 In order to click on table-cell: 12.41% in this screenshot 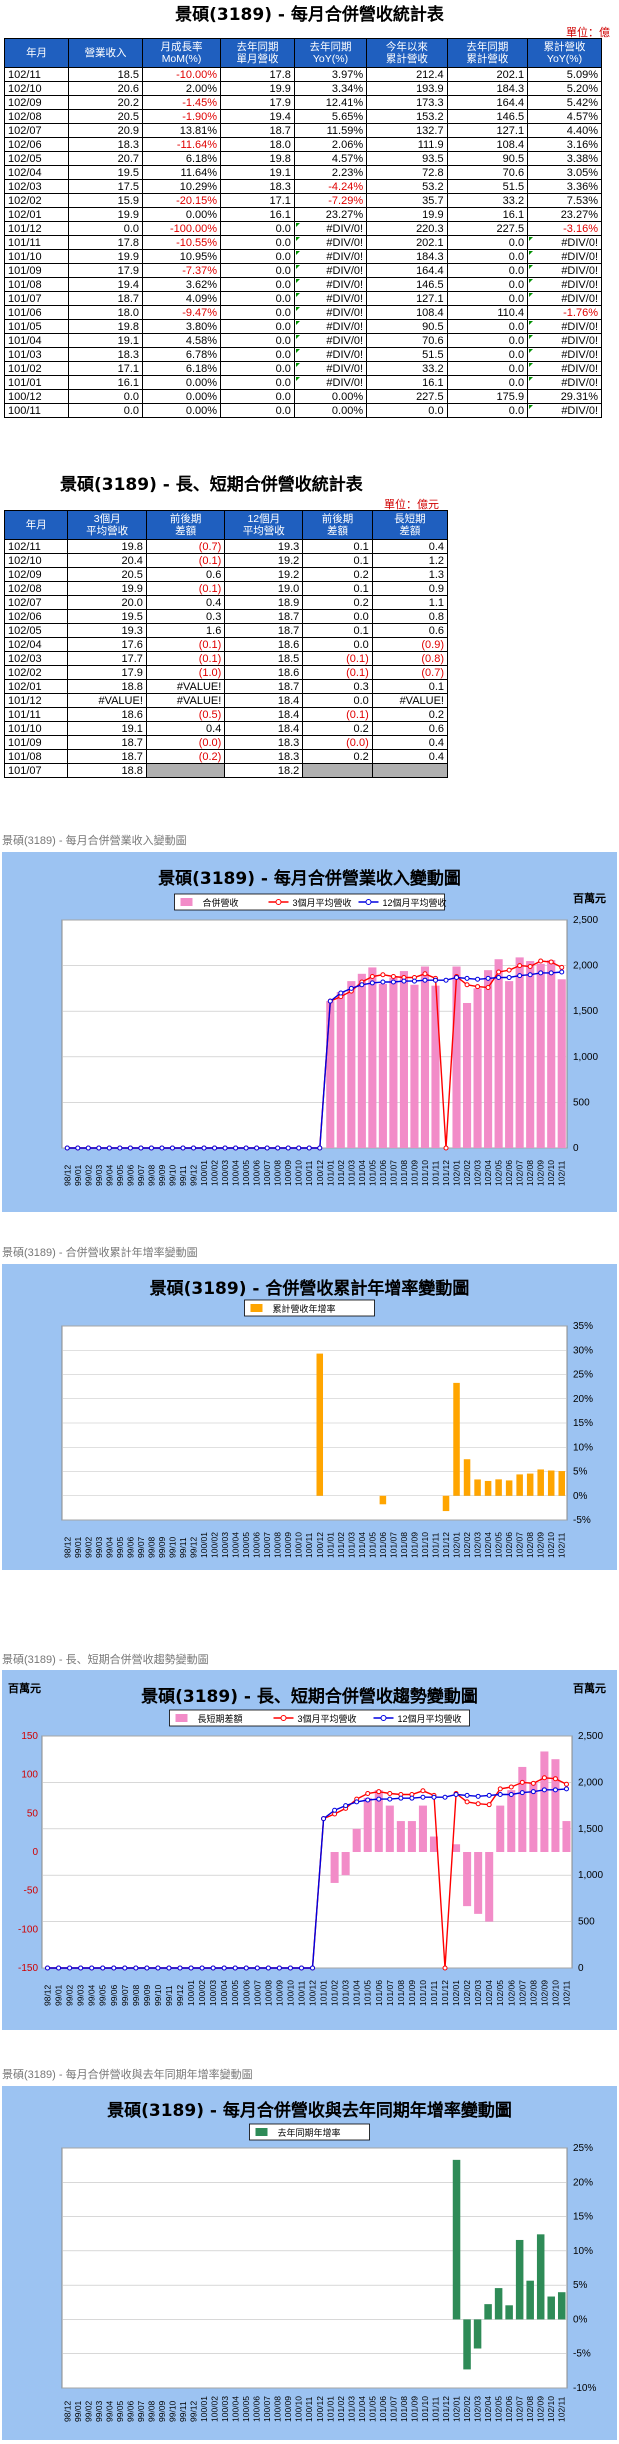, I will do `click(330, 102)`.